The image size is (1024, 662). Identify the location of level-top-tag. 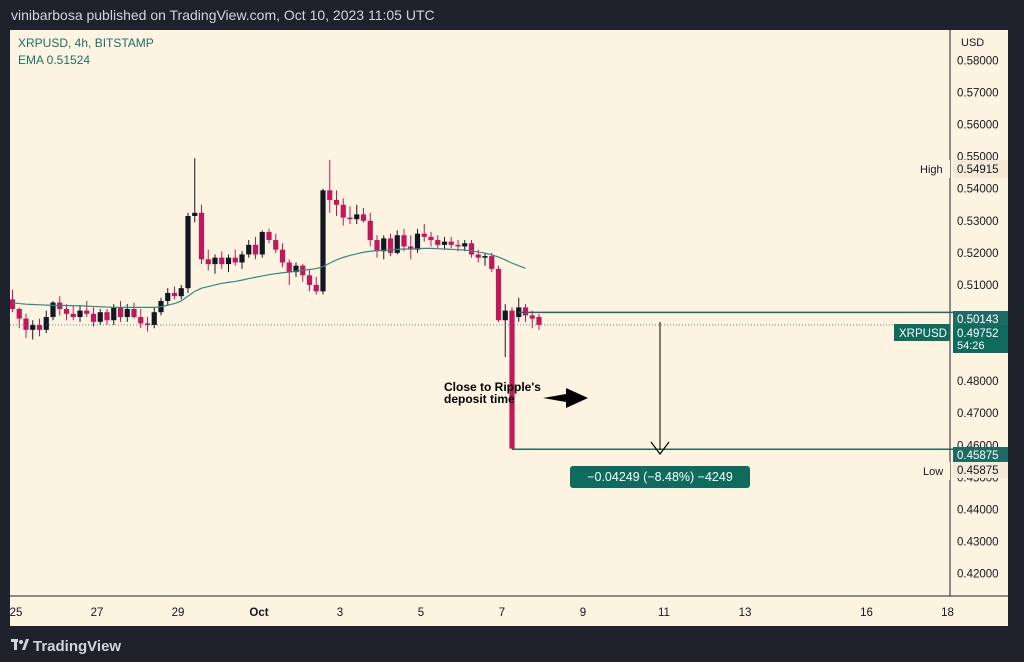
(980, 319).